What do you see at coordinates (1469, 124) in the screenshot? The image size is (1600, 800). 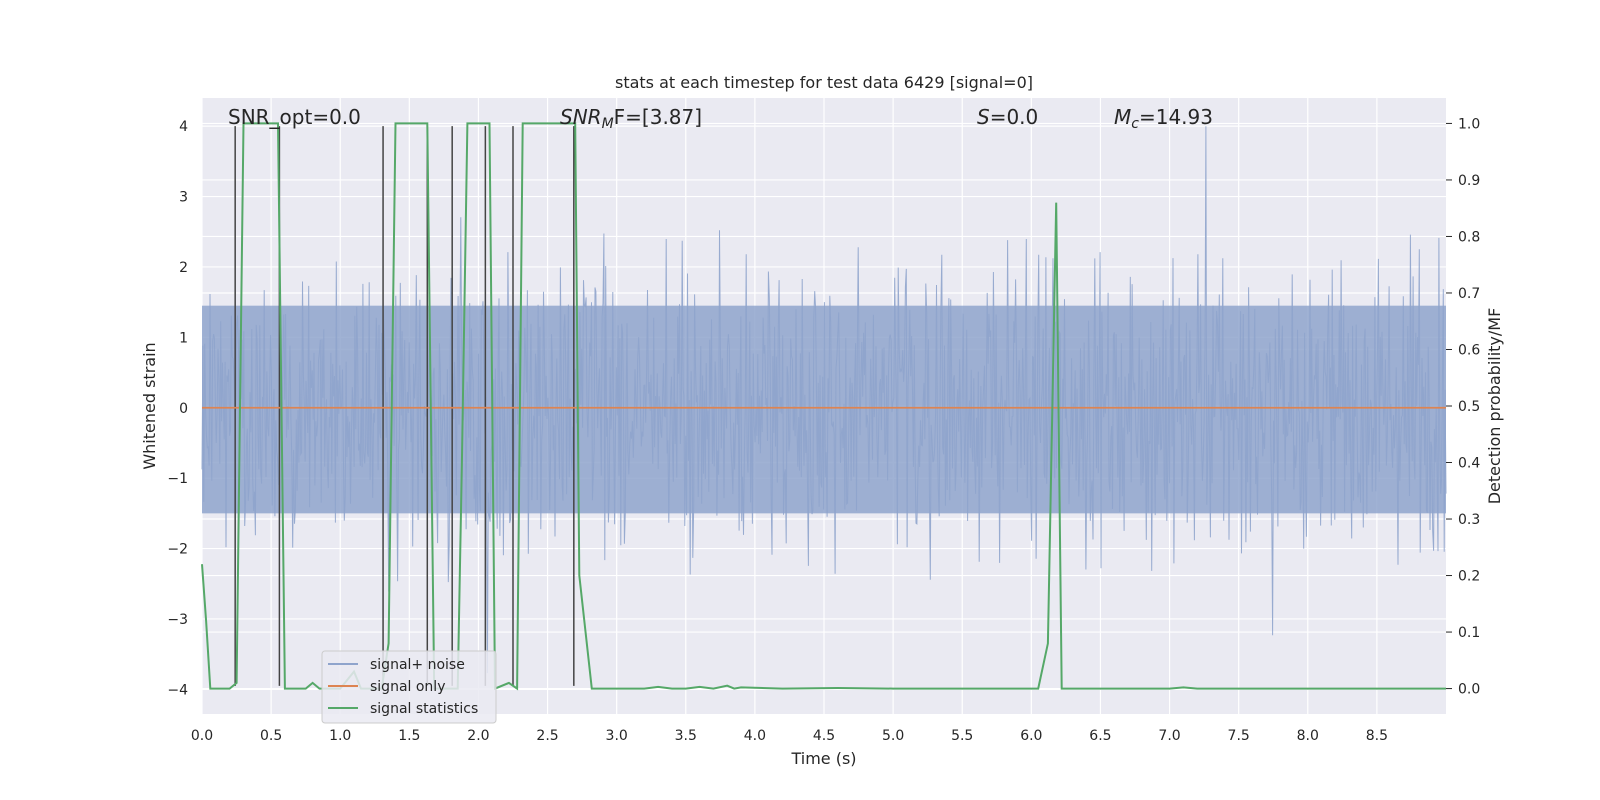 I see `y-tick-label-right: 1.0` at bounding box center [1469, 124].